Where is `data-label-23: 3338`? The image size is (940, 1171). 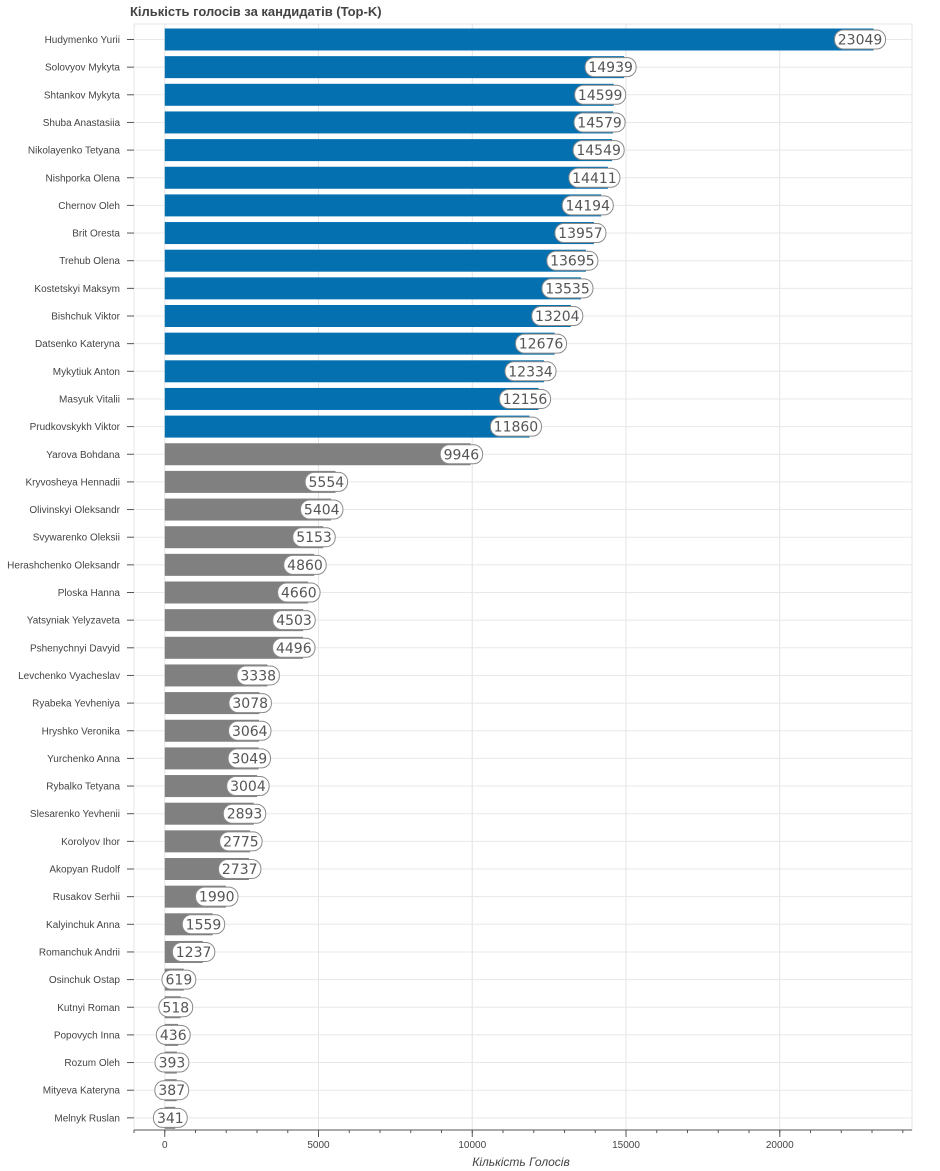 data-label-23: 3338 is located at coordinates (258, 676).